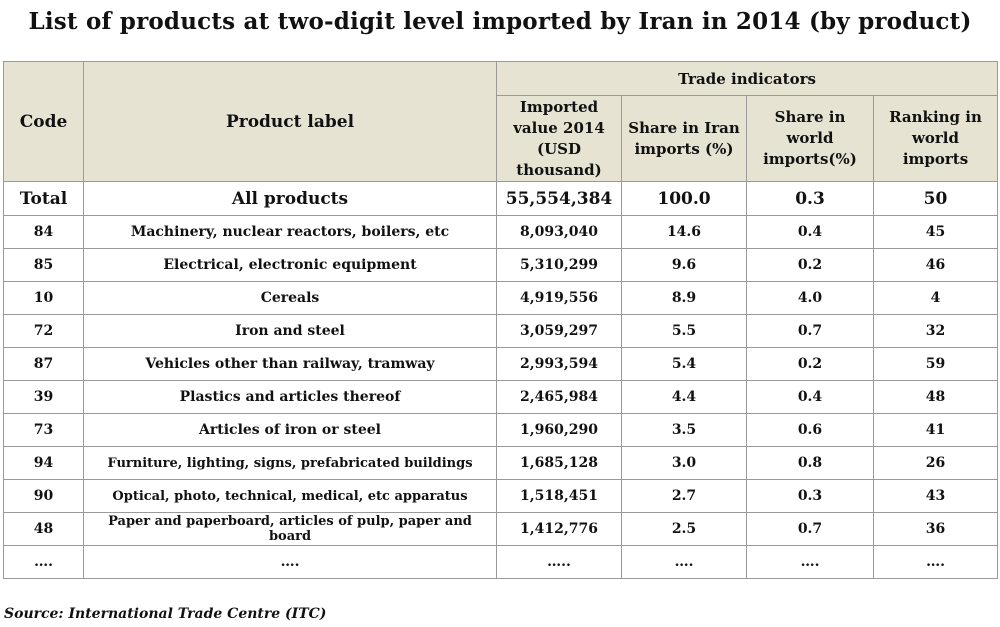 This screenshot has height=627, width=1000. I want to click on cell-share-iran: 5.4, so click(684, 364).